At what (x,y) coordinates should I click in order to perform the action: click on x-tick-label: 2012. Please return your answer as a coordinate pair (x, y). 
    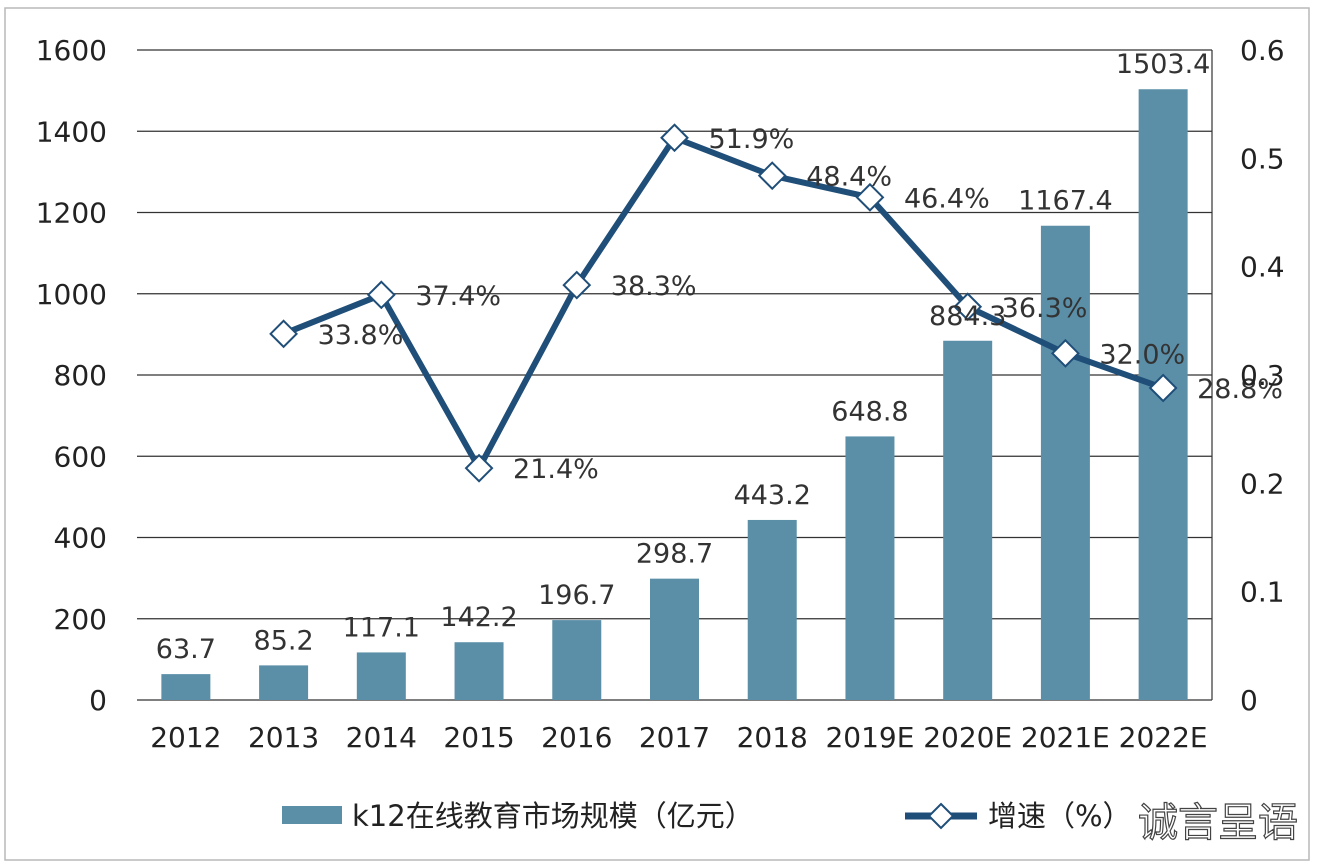
    Looking at the image, I should click on (185, 737).